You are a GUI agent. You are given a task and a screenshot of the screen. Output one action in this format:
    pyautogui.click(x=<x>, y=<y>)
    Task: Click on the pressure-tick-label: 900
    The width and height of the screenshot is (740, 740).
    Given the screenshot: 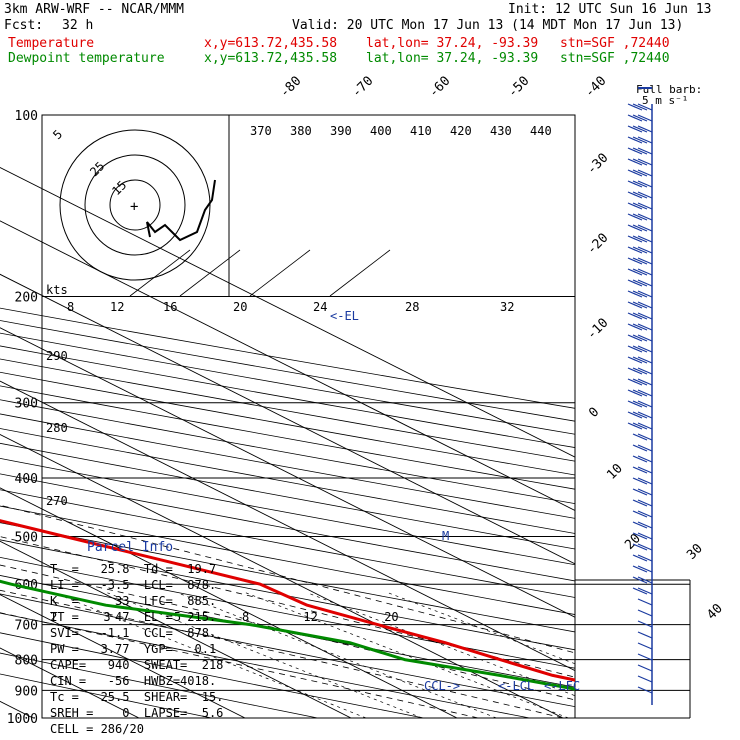 What is the action you would take?
    pyautogui.click(x=26, y=691)
    